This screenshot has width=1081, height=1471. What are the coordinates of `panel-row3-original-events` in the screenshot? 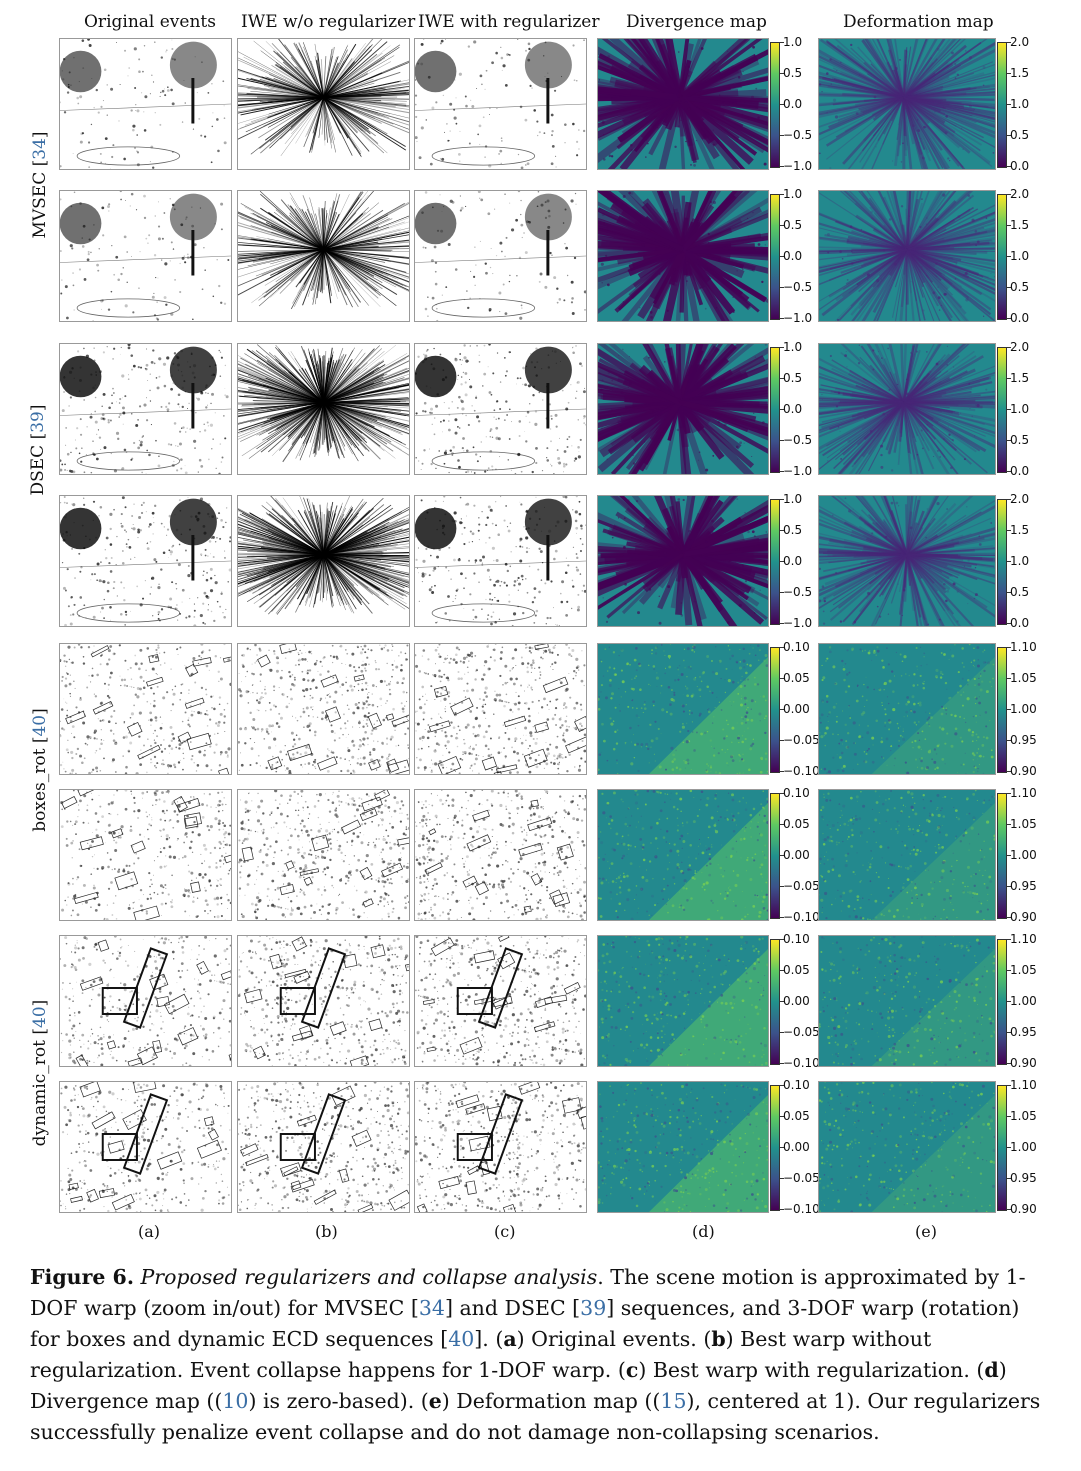 It's located at (145, 409).